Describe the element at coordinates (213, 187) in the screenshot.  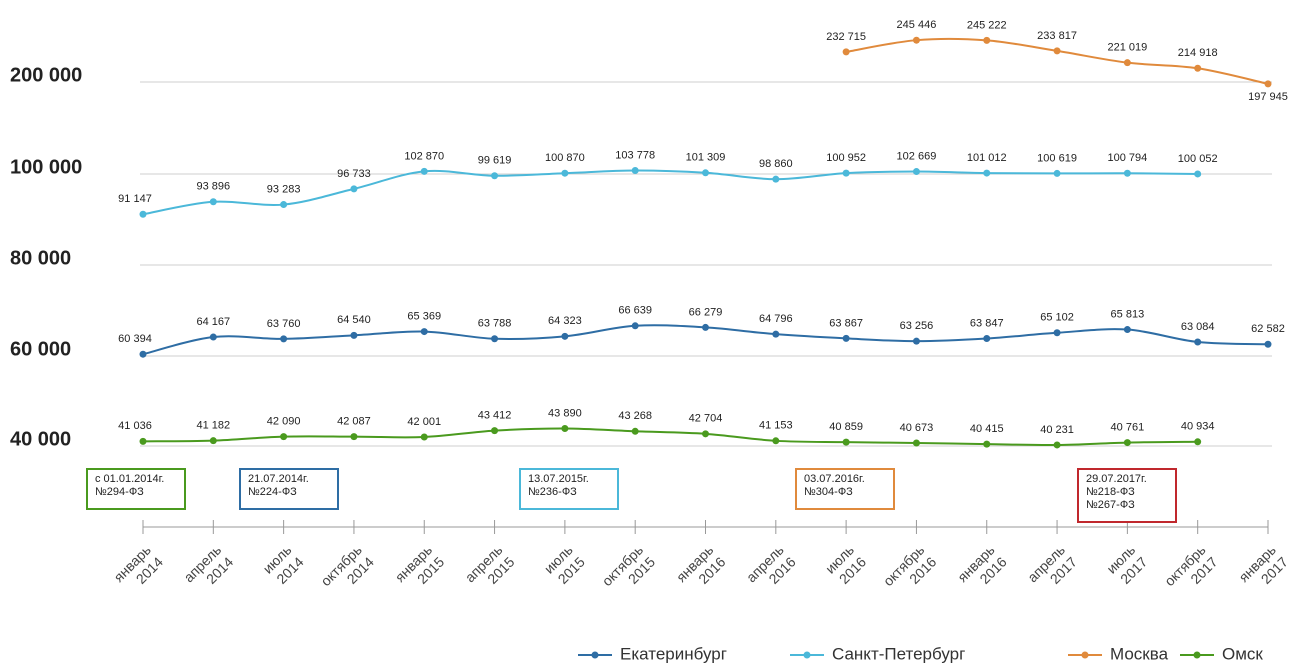
I see `data-label: 93 896` at that location.